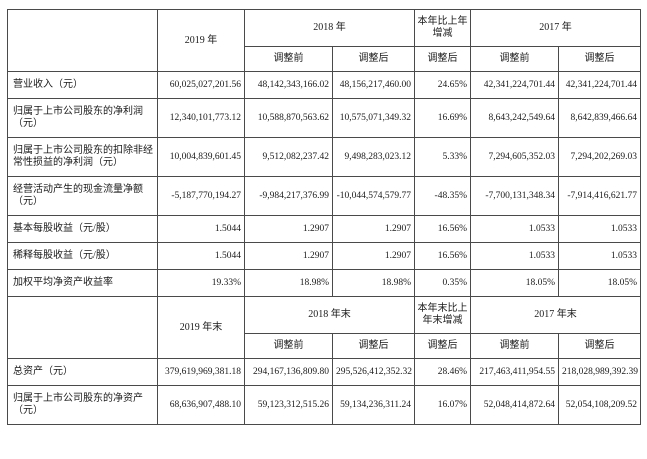 The height and width of the screenshot is (459, 647). What do you see at coordinates (288, 85) in the screenshot?
I see `value-cell: 48,142,343,166.02` at bounding box center [288, 85].